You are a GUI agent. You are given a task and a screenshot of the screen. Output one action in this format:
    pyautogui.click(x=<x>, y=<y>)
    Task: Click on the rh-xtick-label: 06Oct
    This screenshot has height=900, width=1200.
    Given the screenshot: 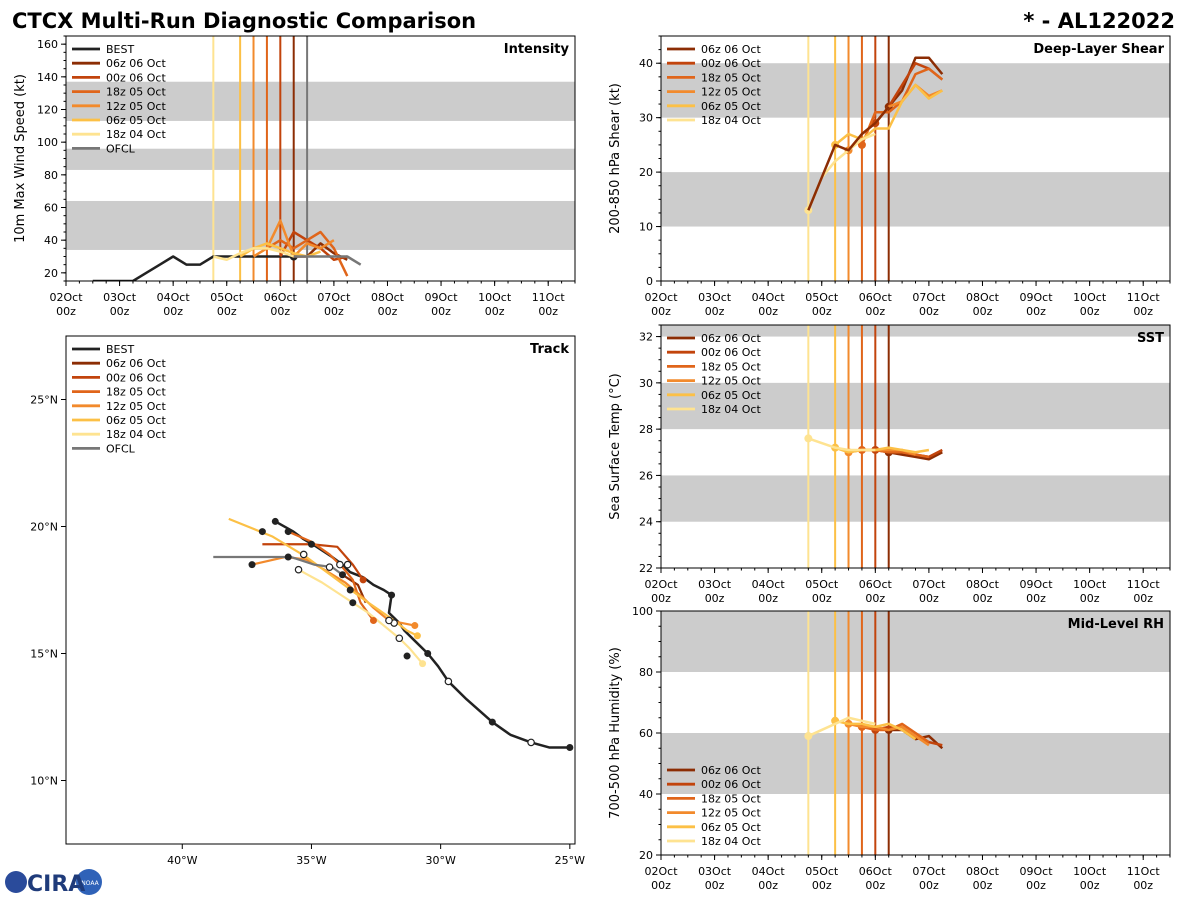 What is the action you would take?
    pyautogui.click(x=876, y=871)
    